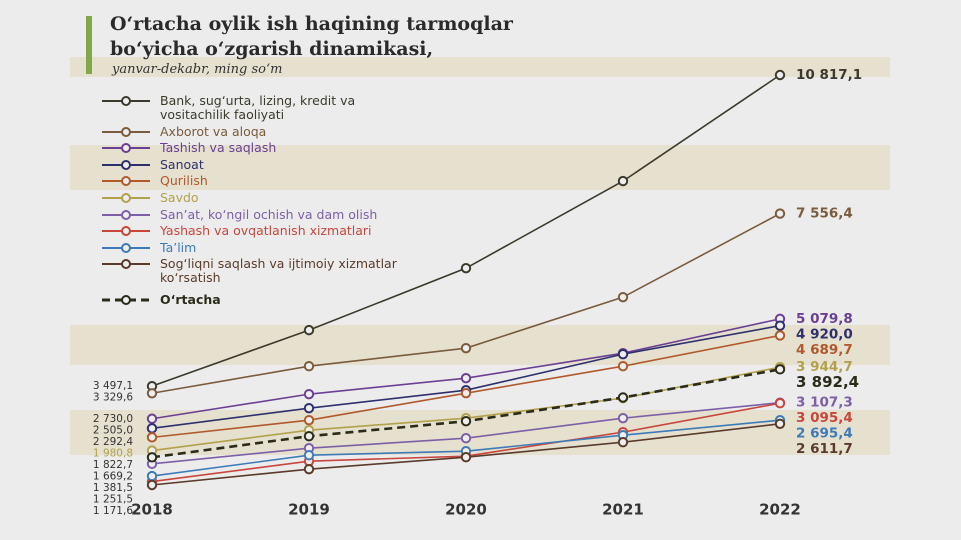 Image resolution: width=961 pixels, height=540 pixels. What do you see at coordinates (113, 499) in the screenshot?
I see `value-label: 1 251,5` at bounding box center [113, 499].